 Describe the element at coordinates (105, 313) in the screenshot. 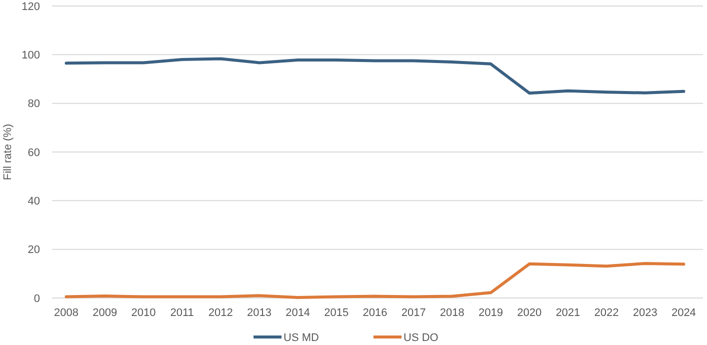

I see `x-tick-label: 2009` at that location.